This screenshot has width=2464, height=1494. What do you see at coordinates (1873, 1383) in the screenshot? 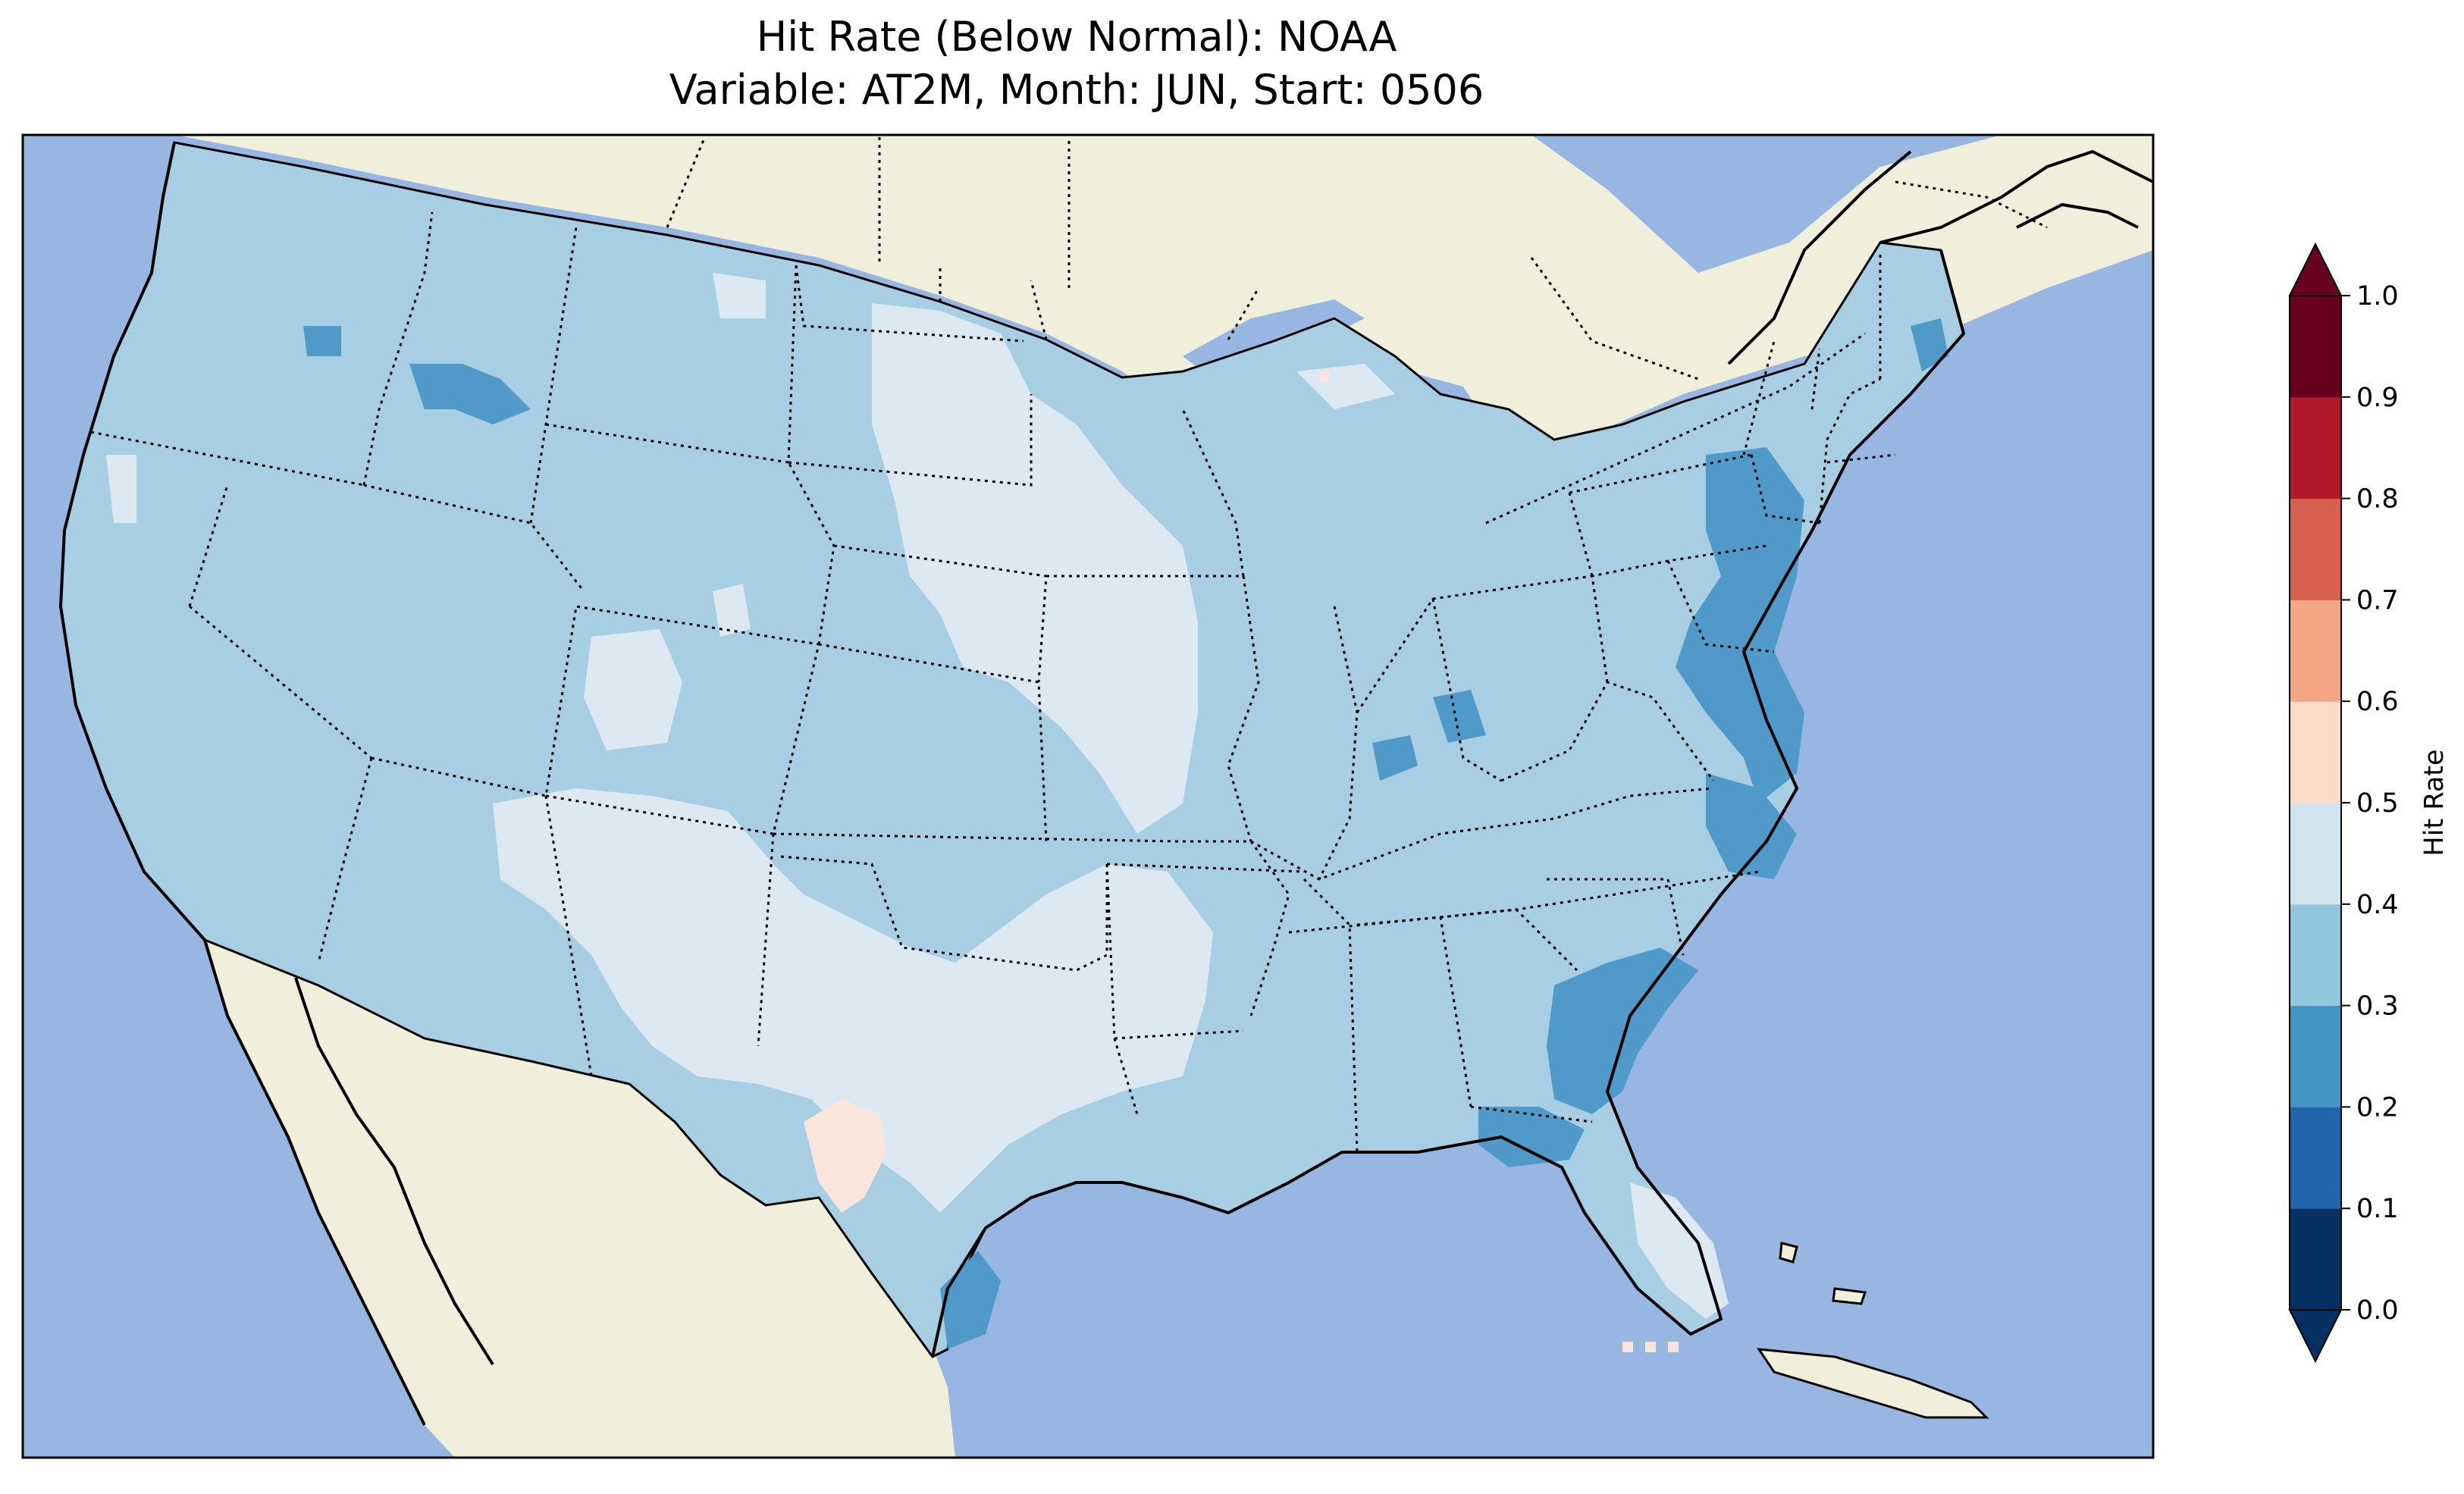
I see `cuba-land` at bounding box center [1873, 1383].